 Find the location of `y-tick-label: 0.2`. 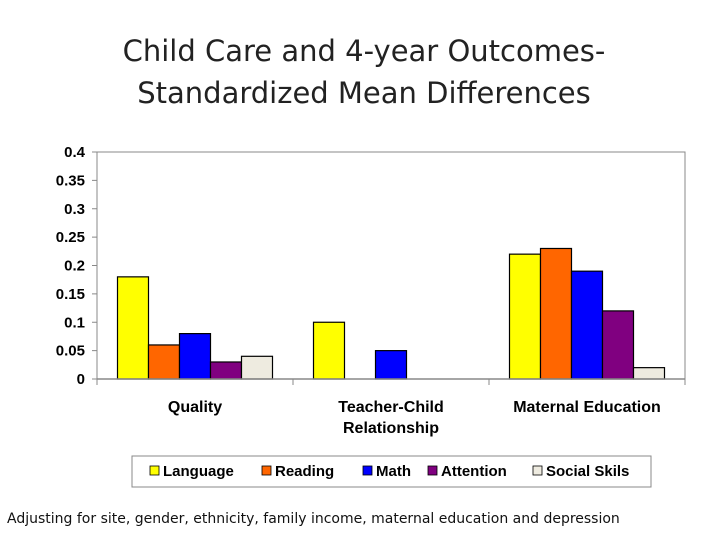

y-tick-label: 0.2 is located at coordinates (74, 266).